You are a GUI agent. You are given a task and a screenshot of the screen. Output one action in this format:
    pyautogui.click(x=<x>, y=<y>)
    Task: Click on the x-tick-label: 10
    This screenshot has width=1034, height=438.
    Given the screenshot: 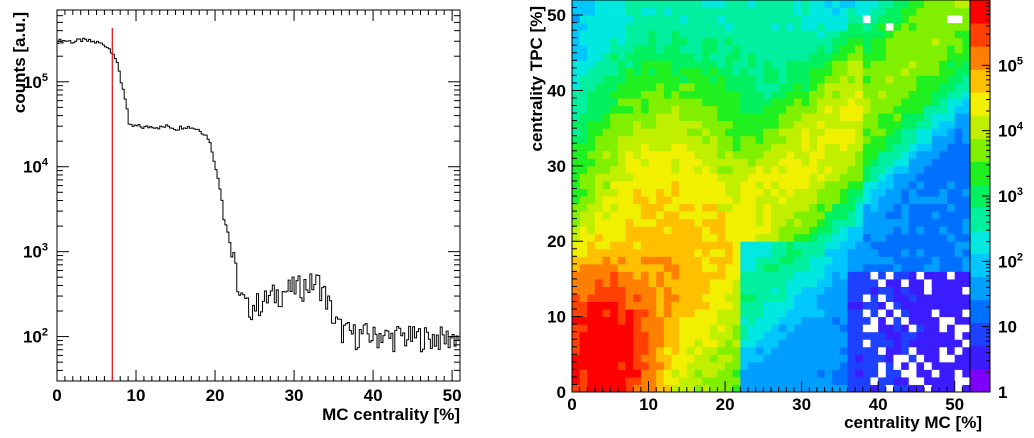 What is the action you would take?
    pyautogui.click(x=136, y=395)
    